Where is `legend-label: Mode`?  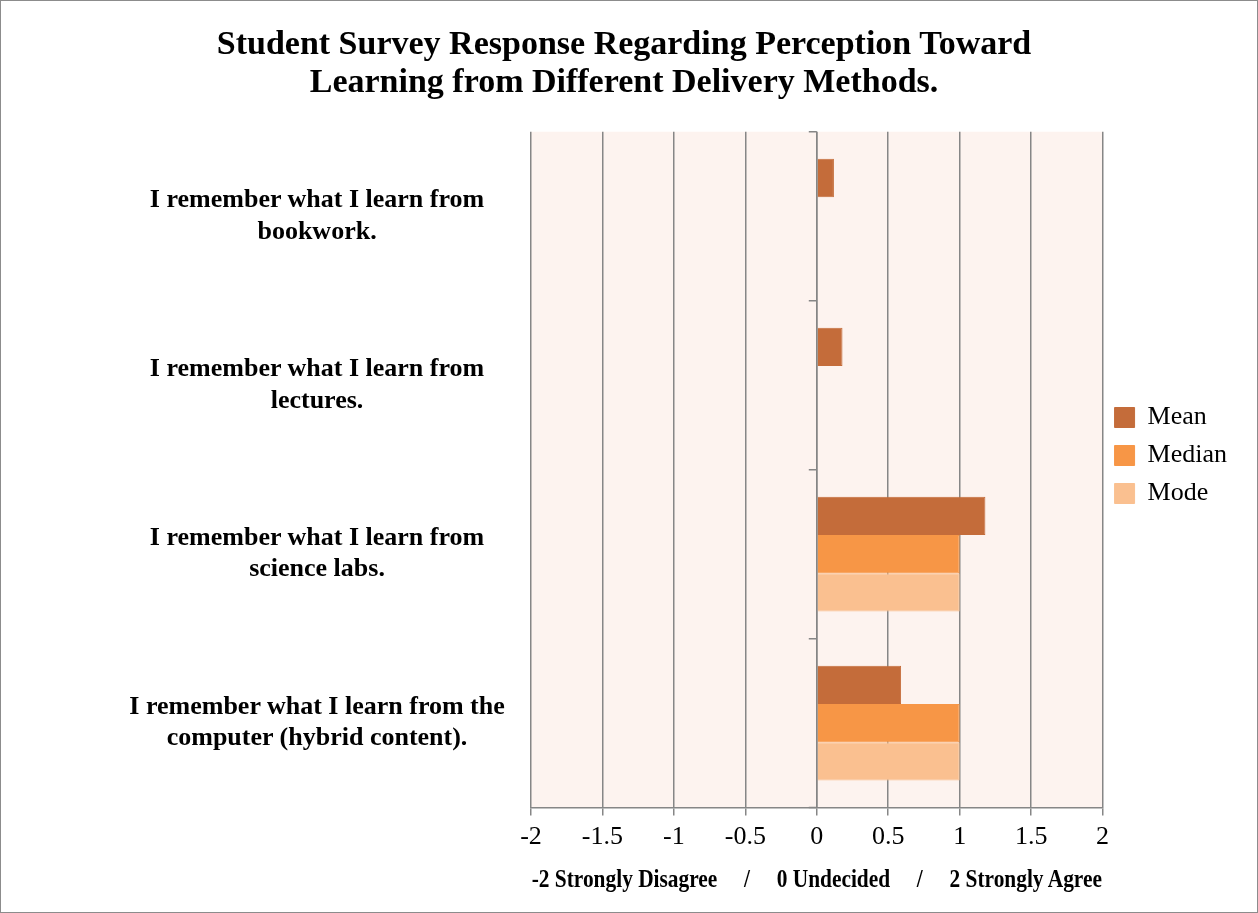
legend-label: Mode is located at coordinates (1178, 492).